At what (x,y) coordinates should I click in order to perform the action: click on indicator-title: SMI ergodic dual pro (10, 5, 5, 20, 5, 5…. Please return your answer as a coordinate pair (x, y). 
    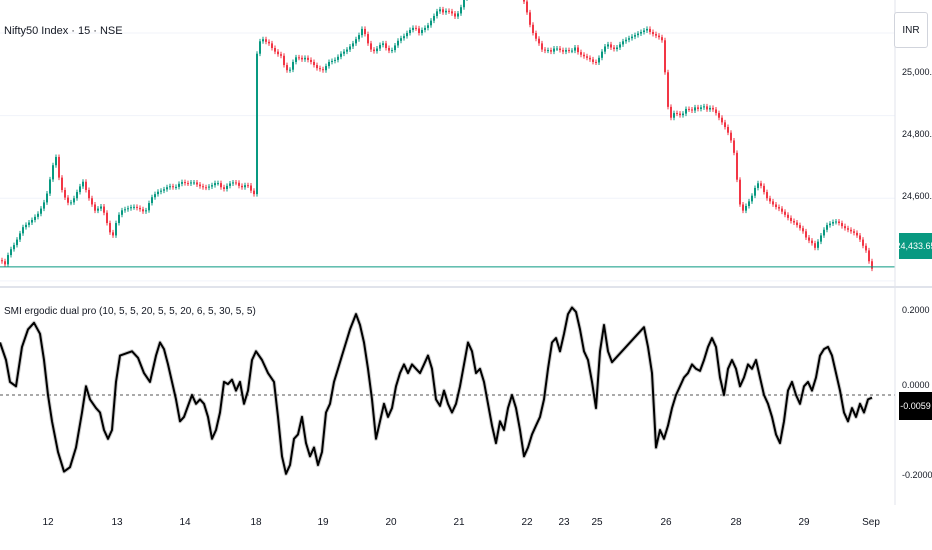
    Looking at the image, I should click on (130, 311).